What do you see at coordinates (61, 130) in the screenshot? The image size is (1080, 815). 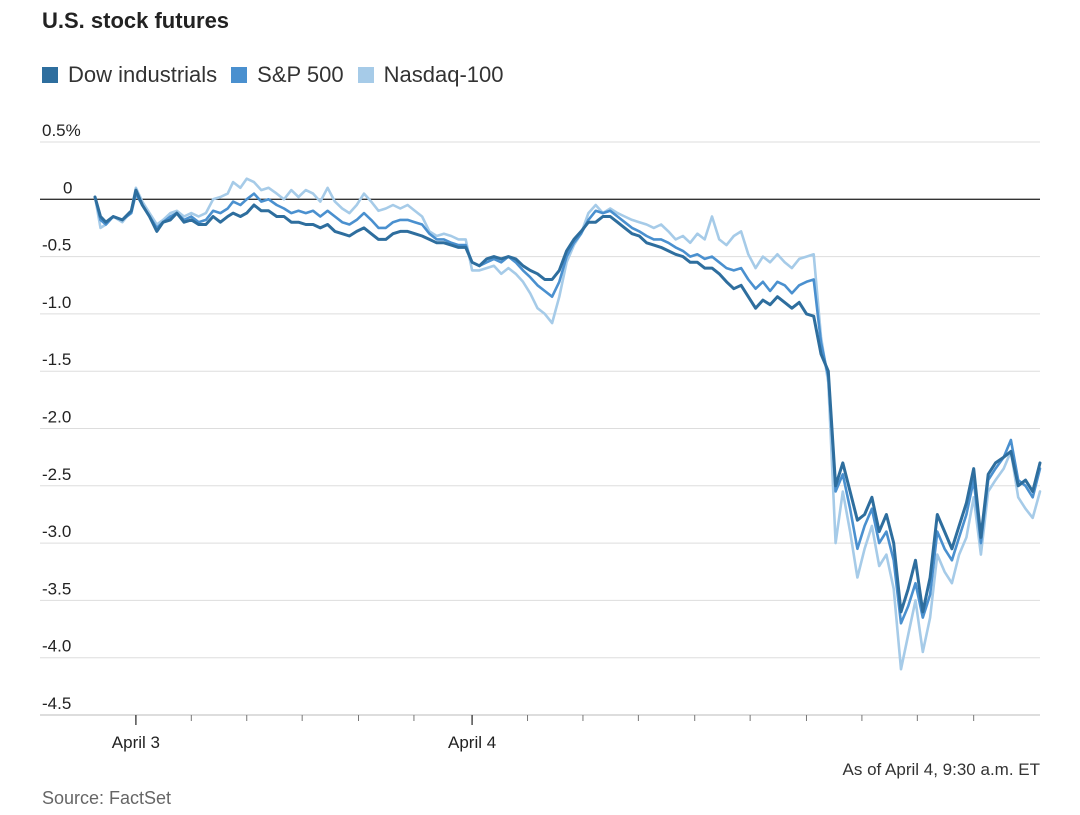 I see `y-tick-label: 0.5%` at bounding box center [61, 130].